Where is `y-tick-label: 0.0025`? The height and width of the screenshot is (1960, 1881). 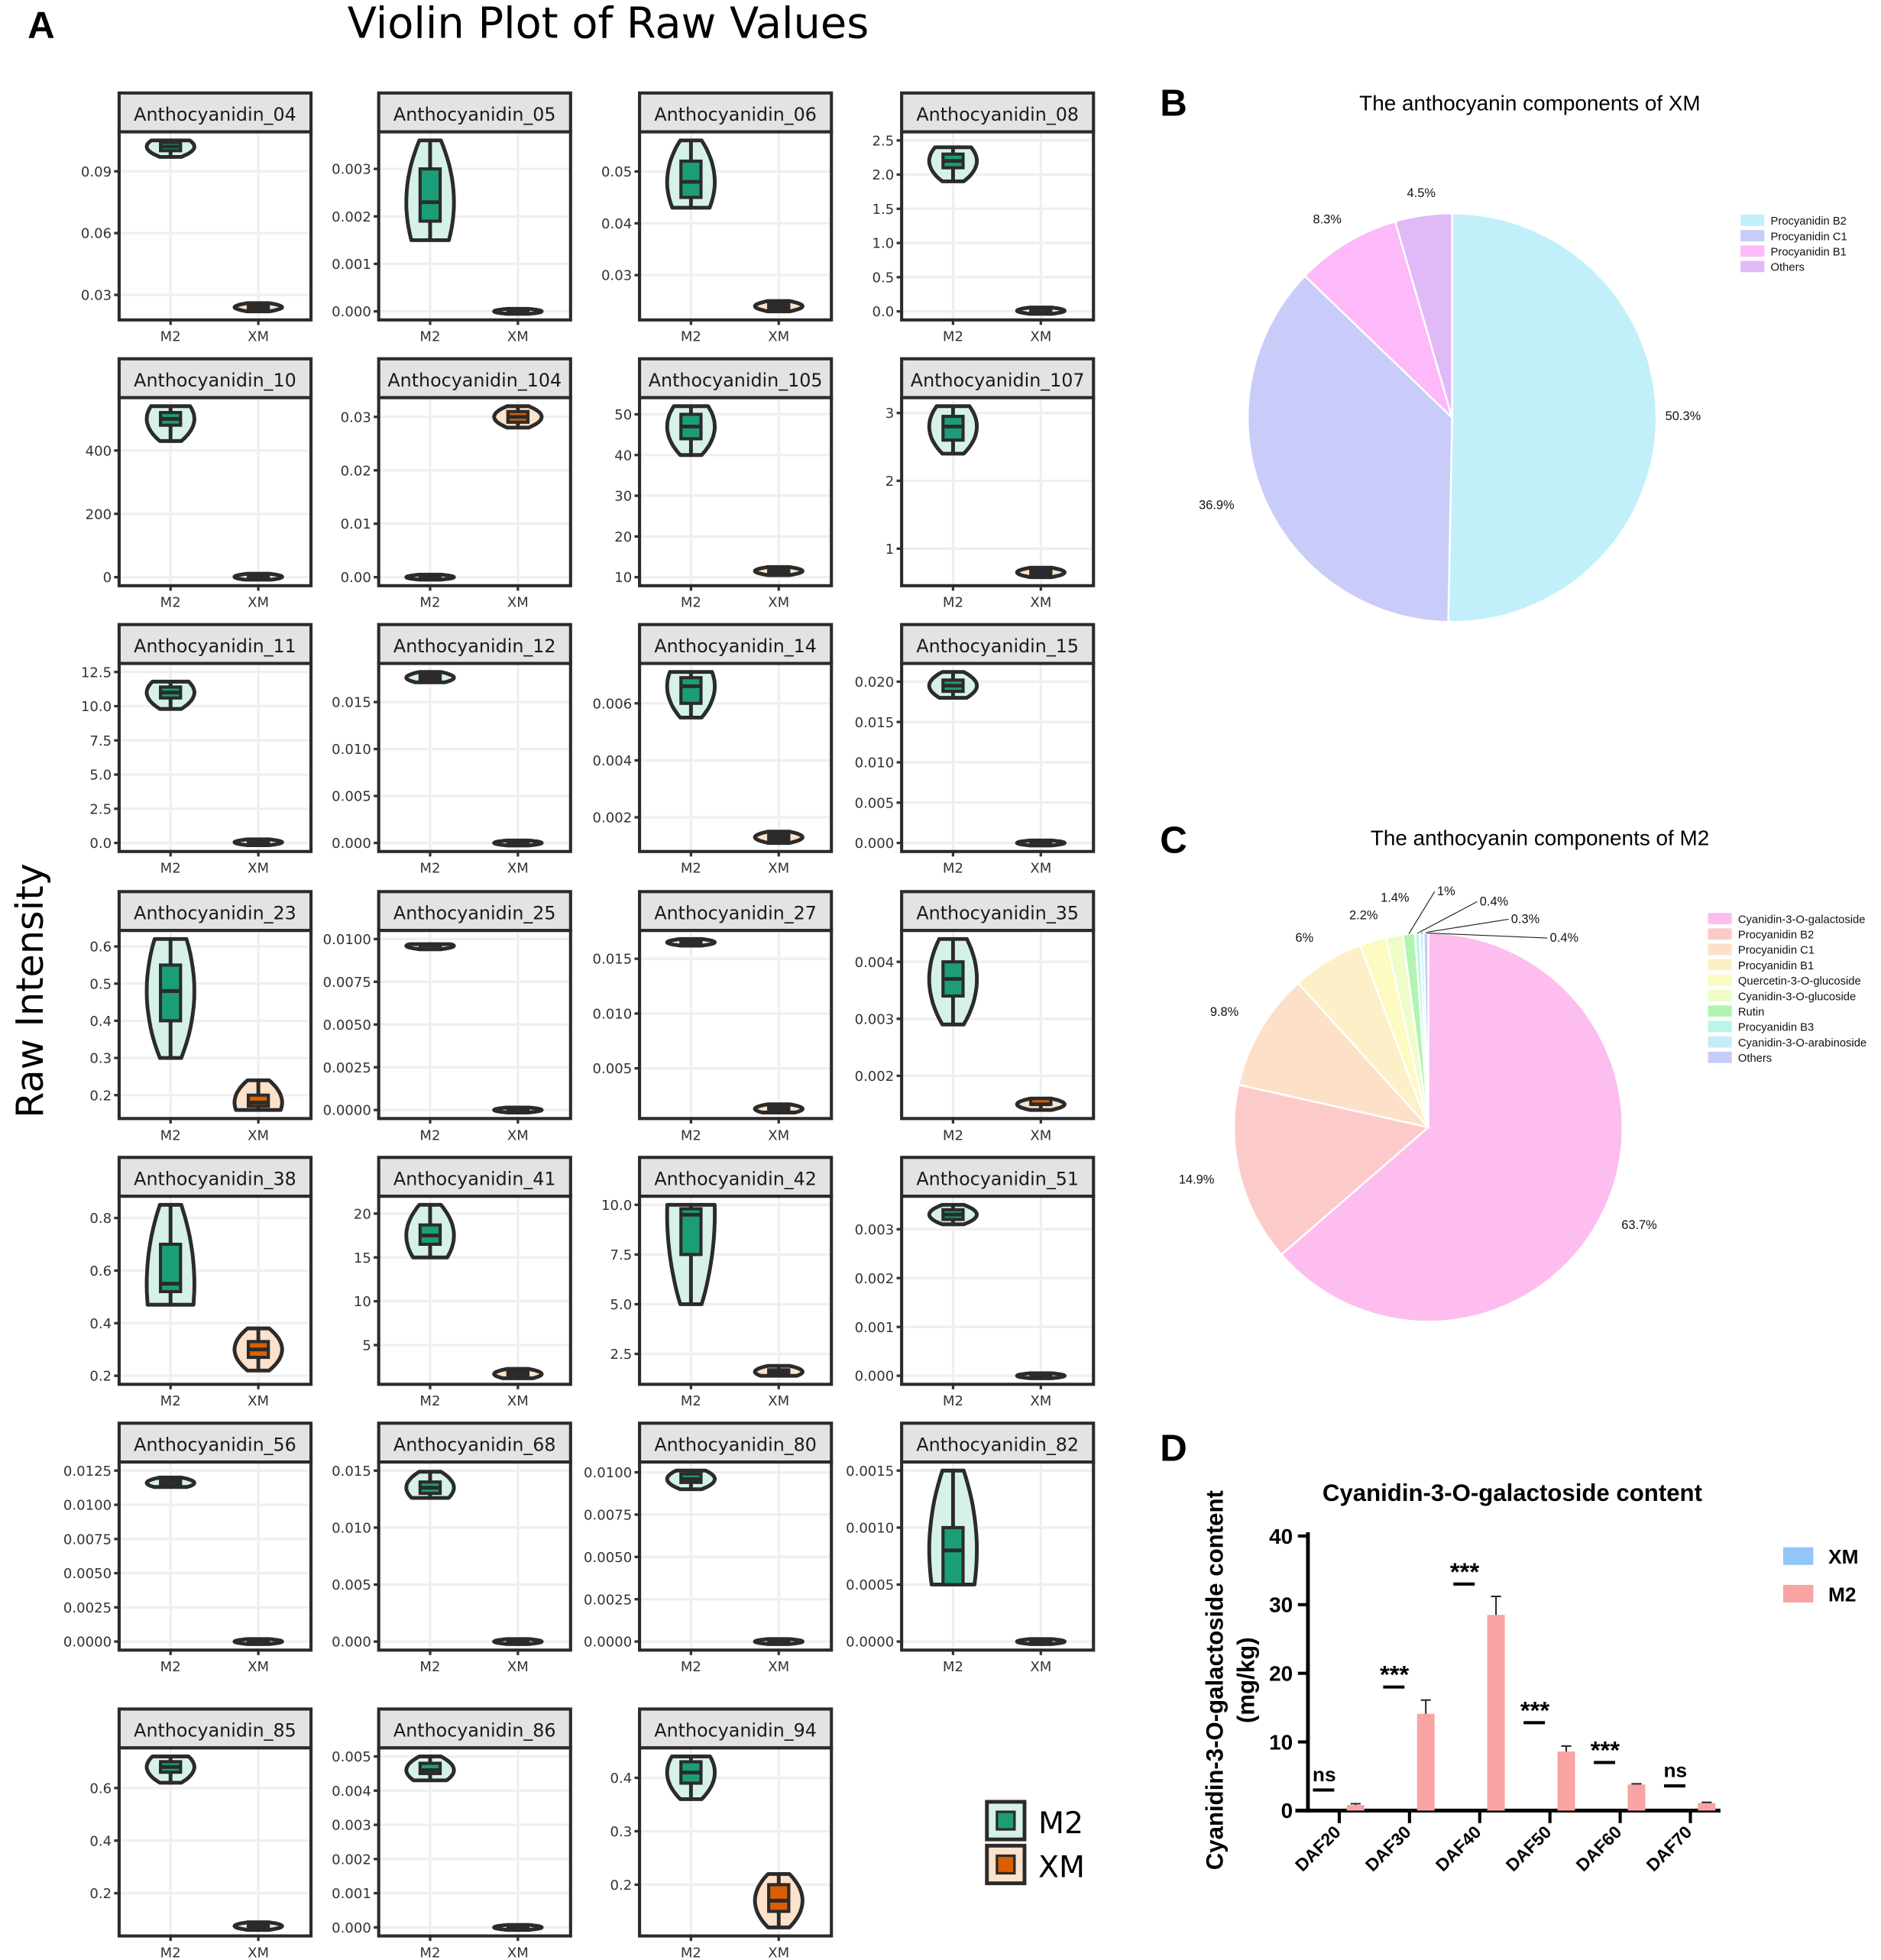
y-tick-label: 0.0025 is located at coordinates (347, 1068).